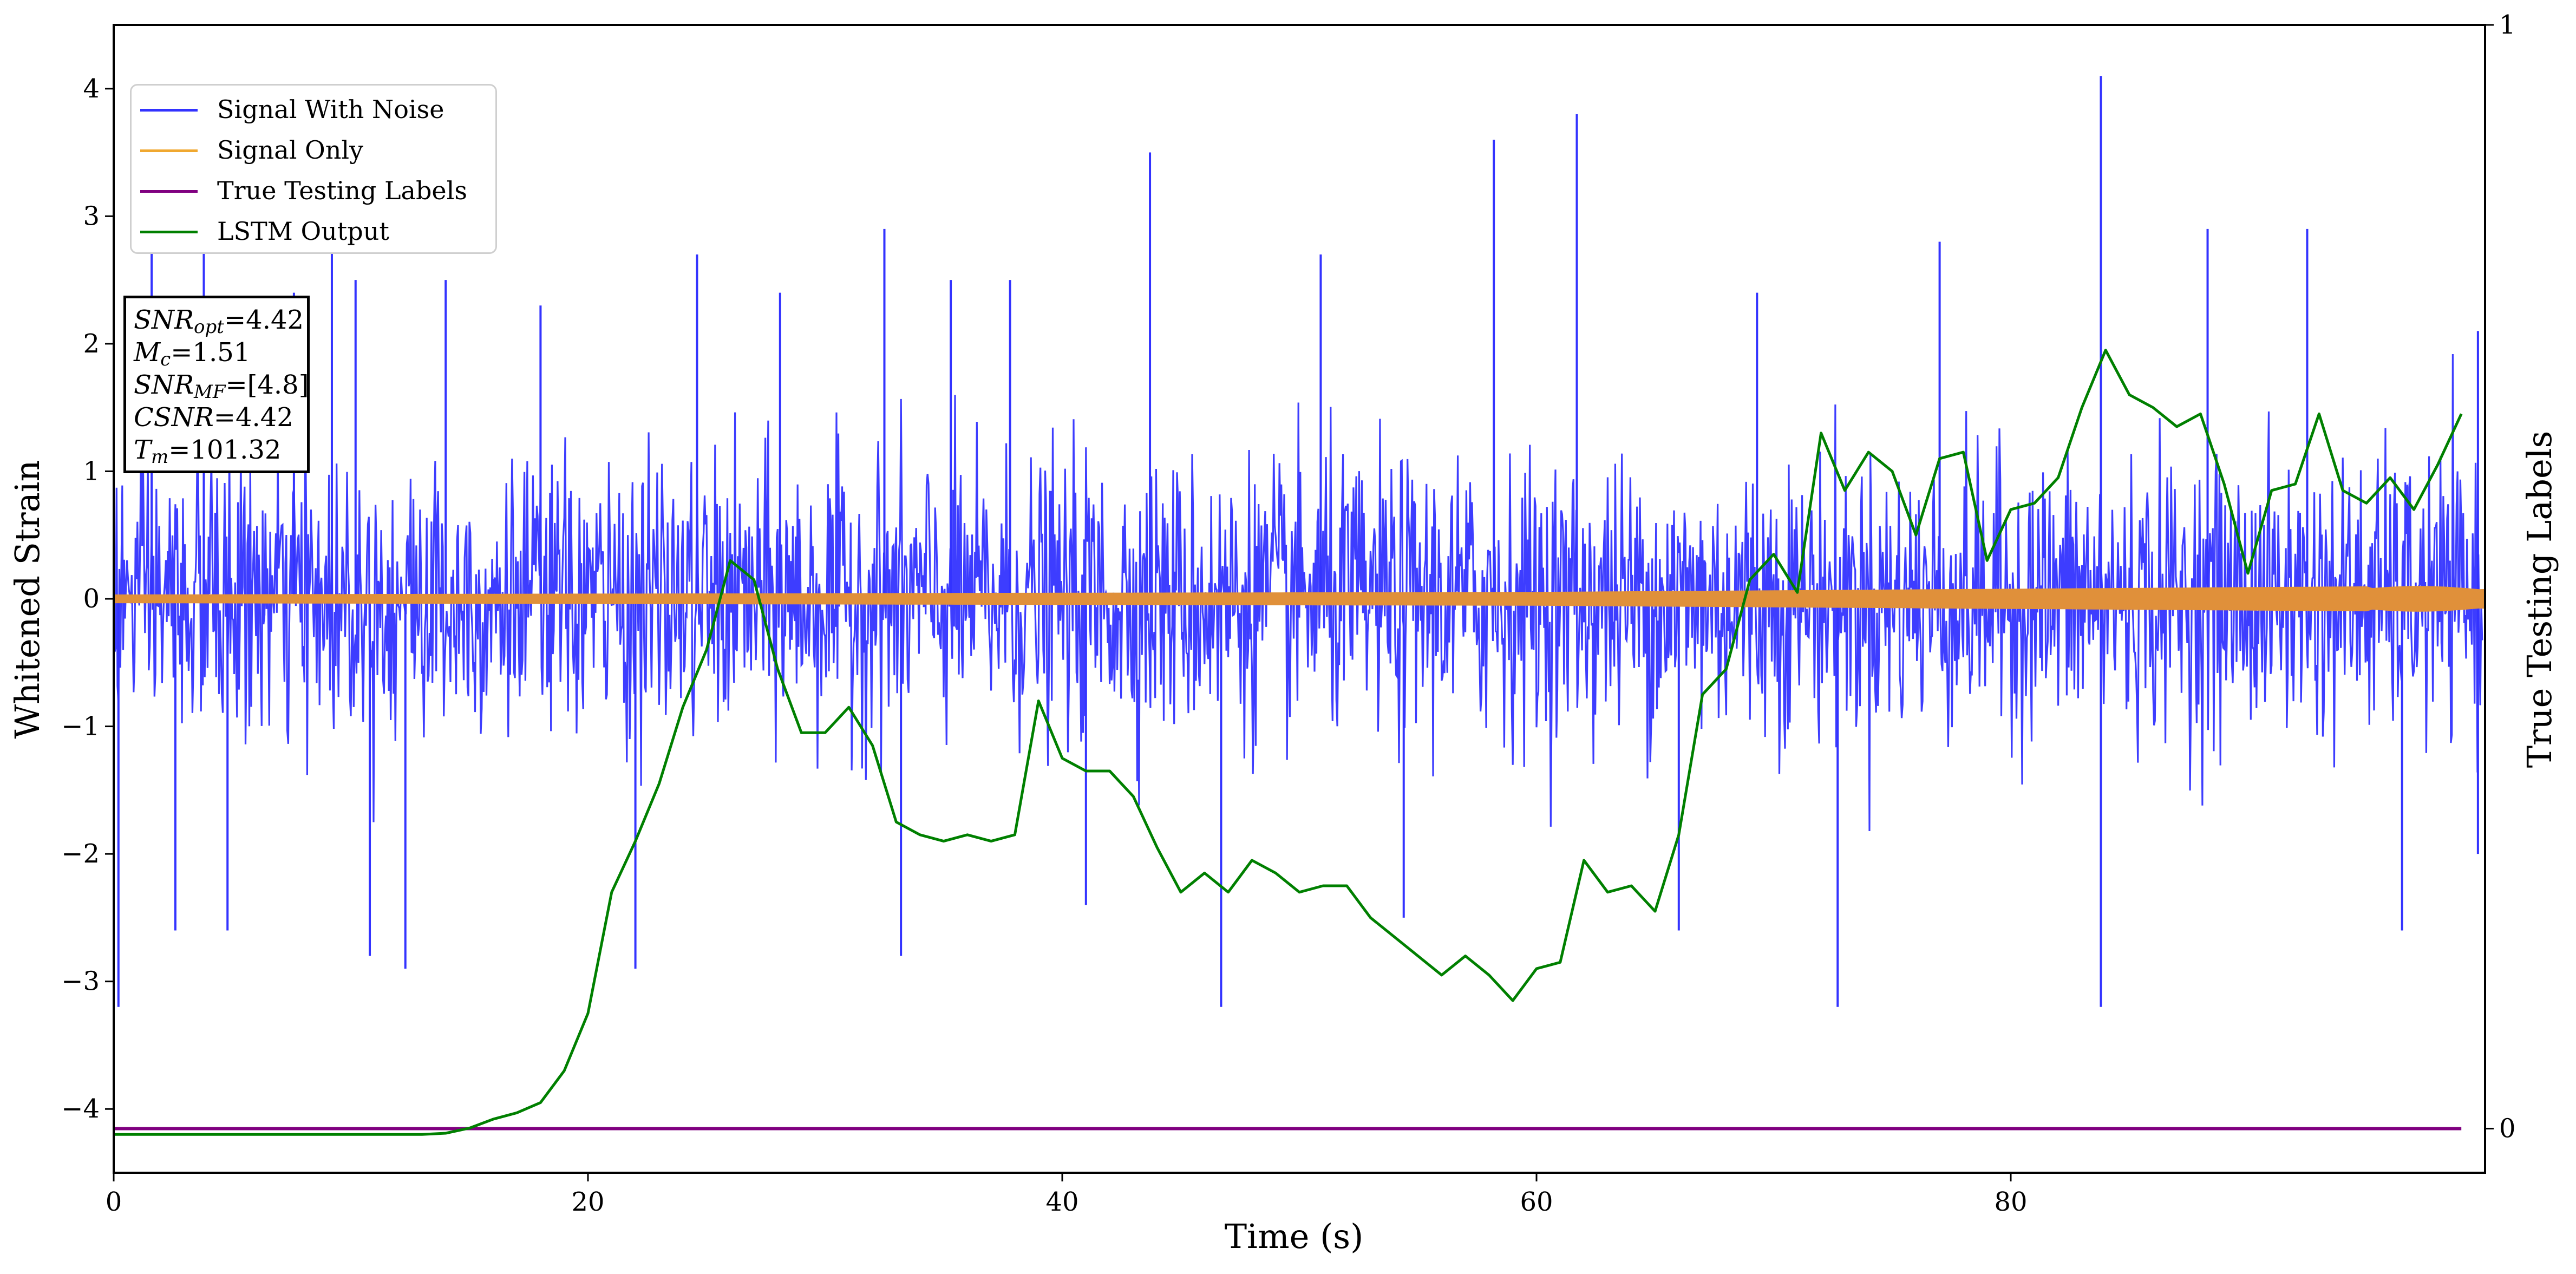 The width and height of the screenshot is (2576, 1274). What do you see at coordinates (221, 386) in the screenshot?
I see `parameter-line: SNRMF=[4.8]` at bounding box center [221, 386].